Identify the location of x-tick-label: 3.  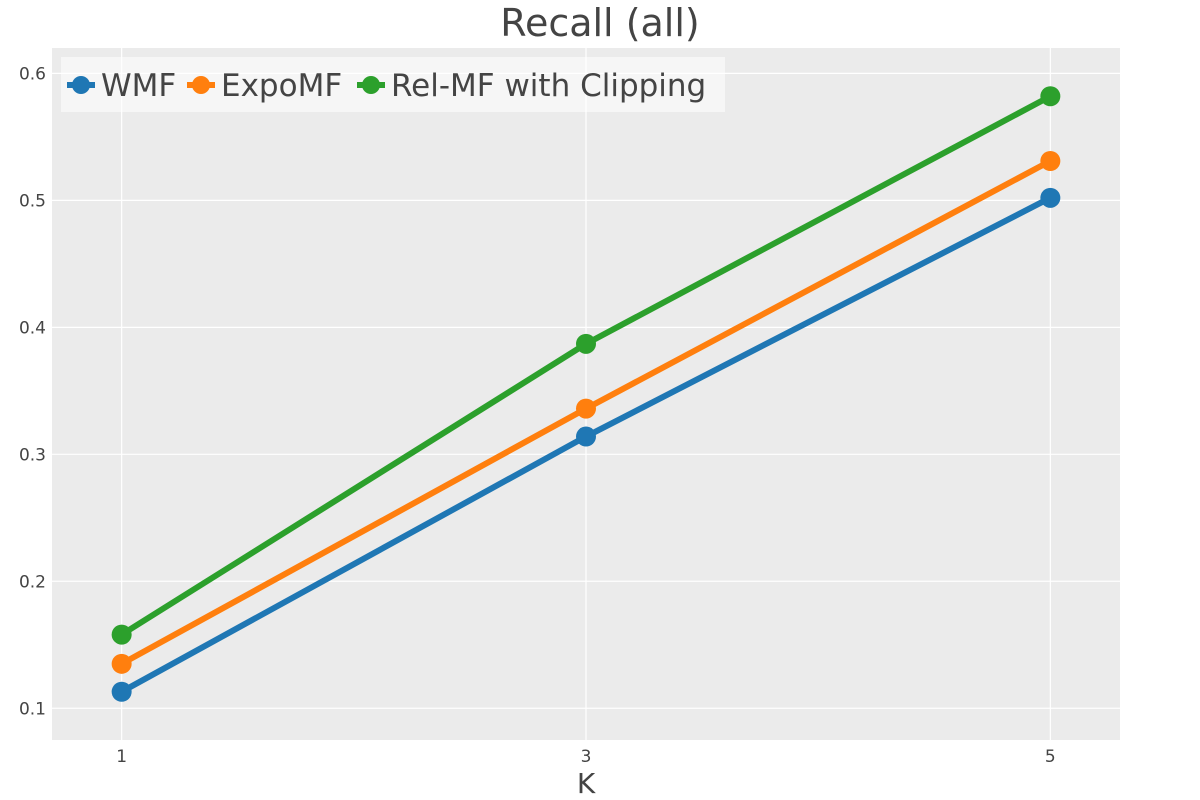
(586, 757).